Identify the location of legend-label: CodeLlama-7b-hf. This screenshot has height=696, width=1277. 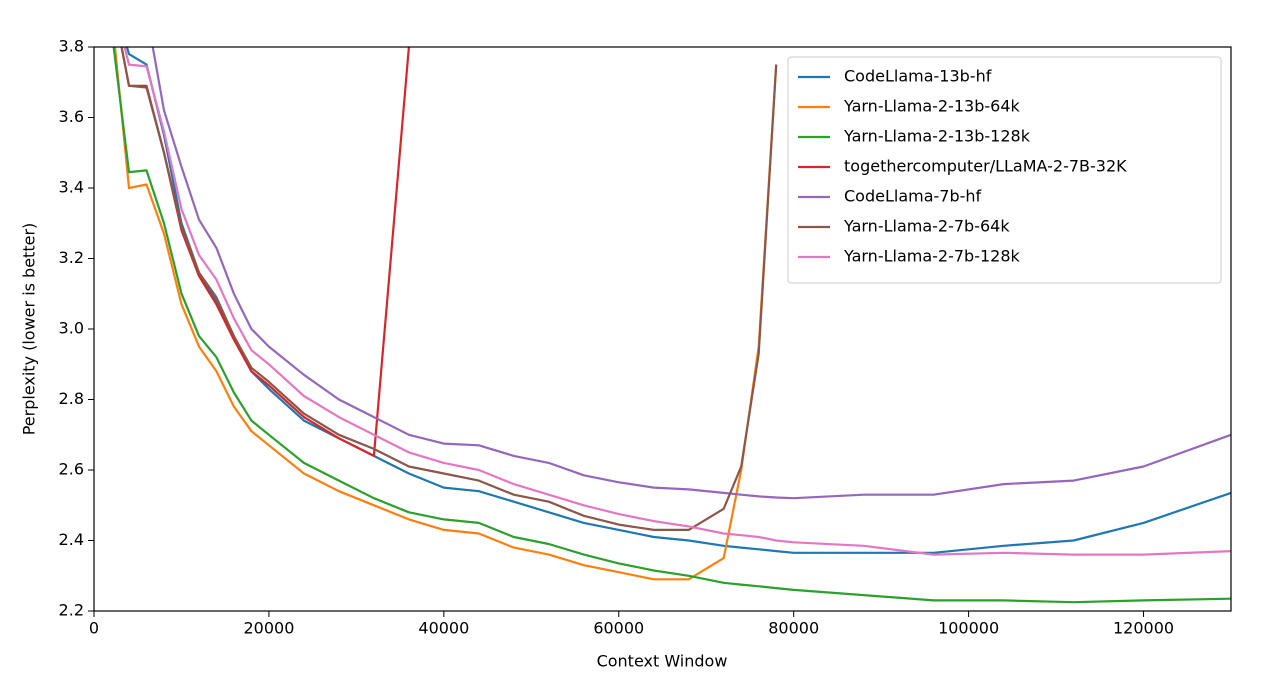
(913, 196).